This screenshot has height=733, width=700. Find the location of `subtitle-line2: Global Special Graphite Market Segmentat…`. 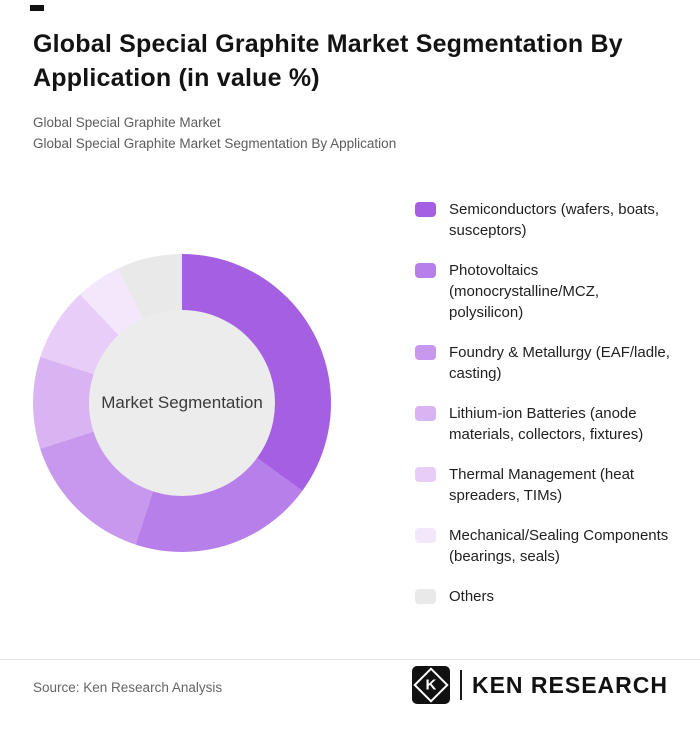

subtitle-line2: Global Special Graphite Market Segmentat… is located at coordinates (215, 143).